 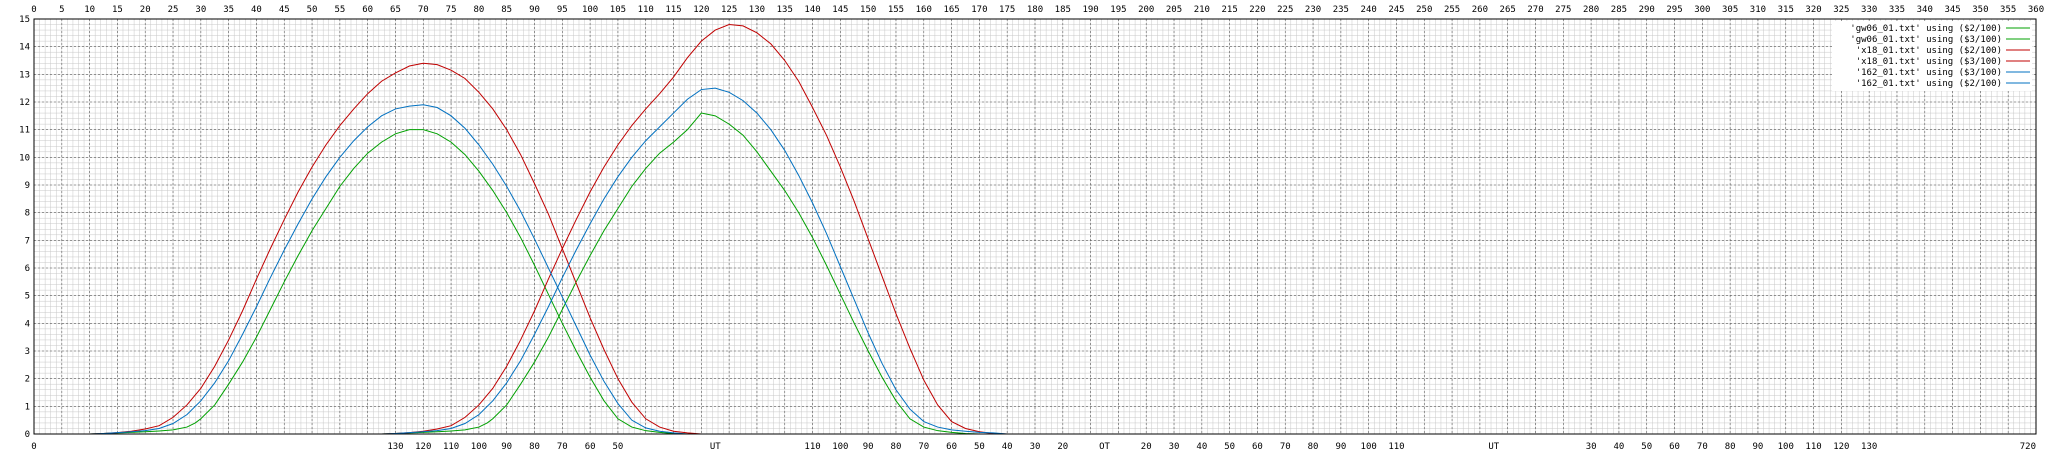 I want to click on top-tick-label: 60, so click(x=367, y=10).